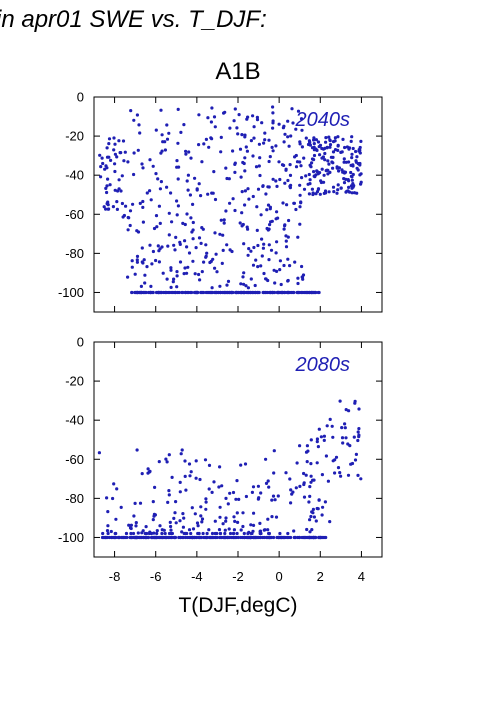 Image resolution: width=501 pixels, height=709 pixels. Describe the element at coordinates (156, 576) in the screenshot. I see `x-tick-label: -6` at that location.